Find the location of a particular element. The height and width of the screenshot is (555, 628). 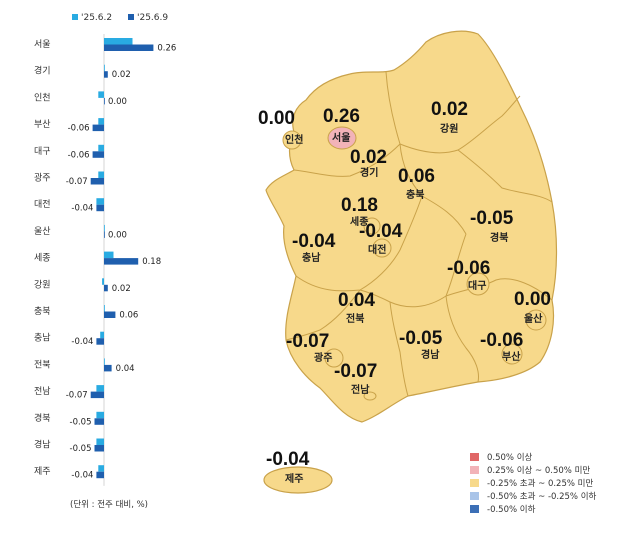

daejeon-shape is located at coordinates (382, 248).